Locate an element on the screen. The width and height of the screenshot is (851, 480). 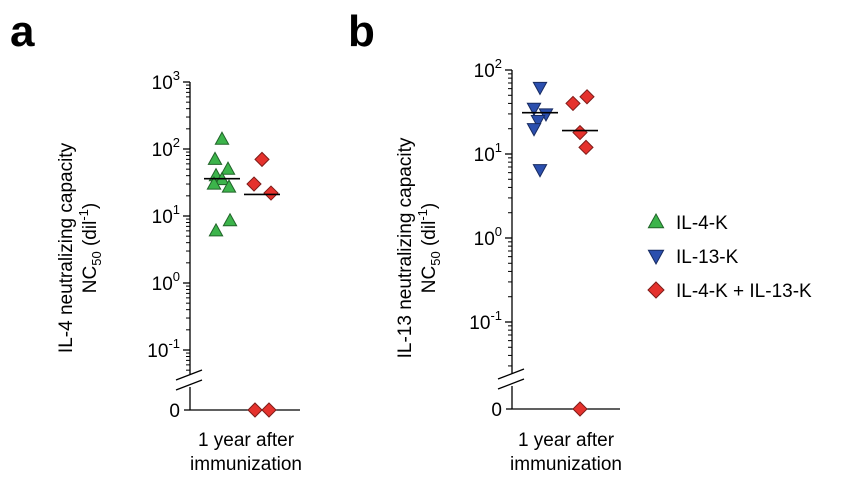
legend-item: IL-4-K + IL-13-K is located at coordinates (729, 291).